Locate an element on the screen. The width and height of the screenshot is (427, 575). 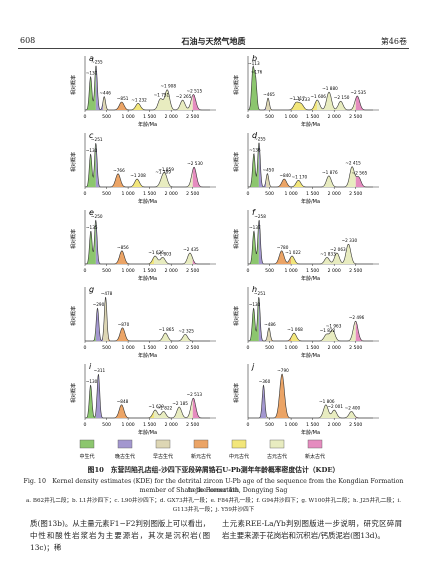
peak-label: ~790 is located at coordinates (283, 370).